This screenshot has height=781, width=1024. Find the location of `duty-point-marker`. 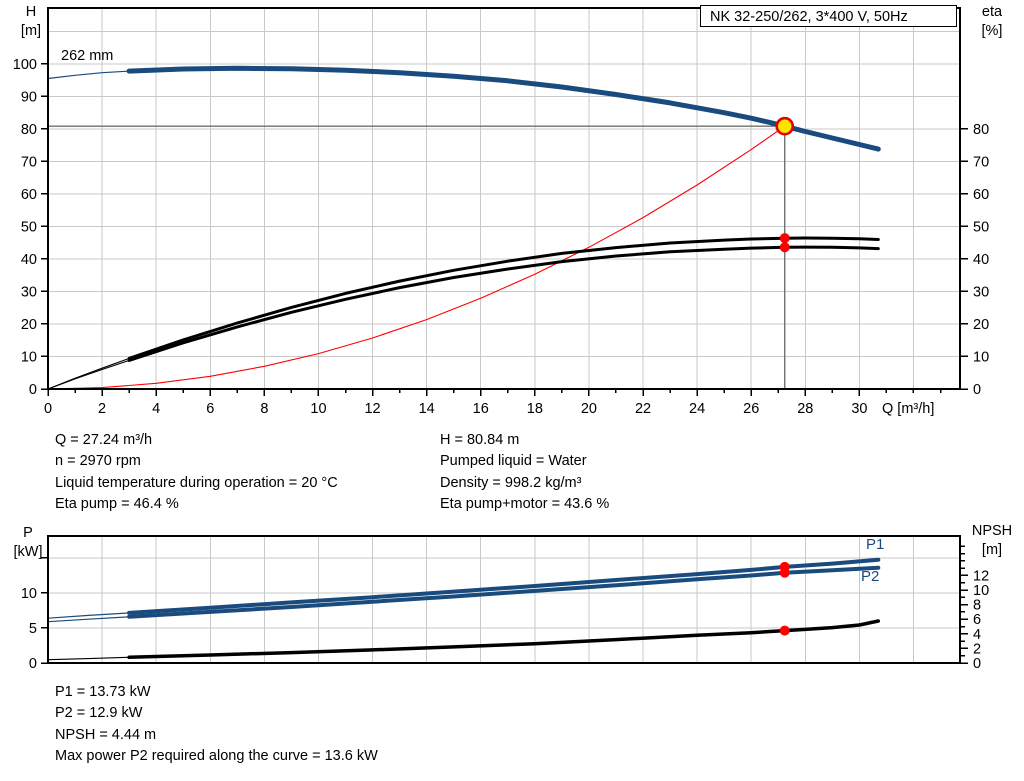

duty-point-marker is located at coordinates (785, 126).